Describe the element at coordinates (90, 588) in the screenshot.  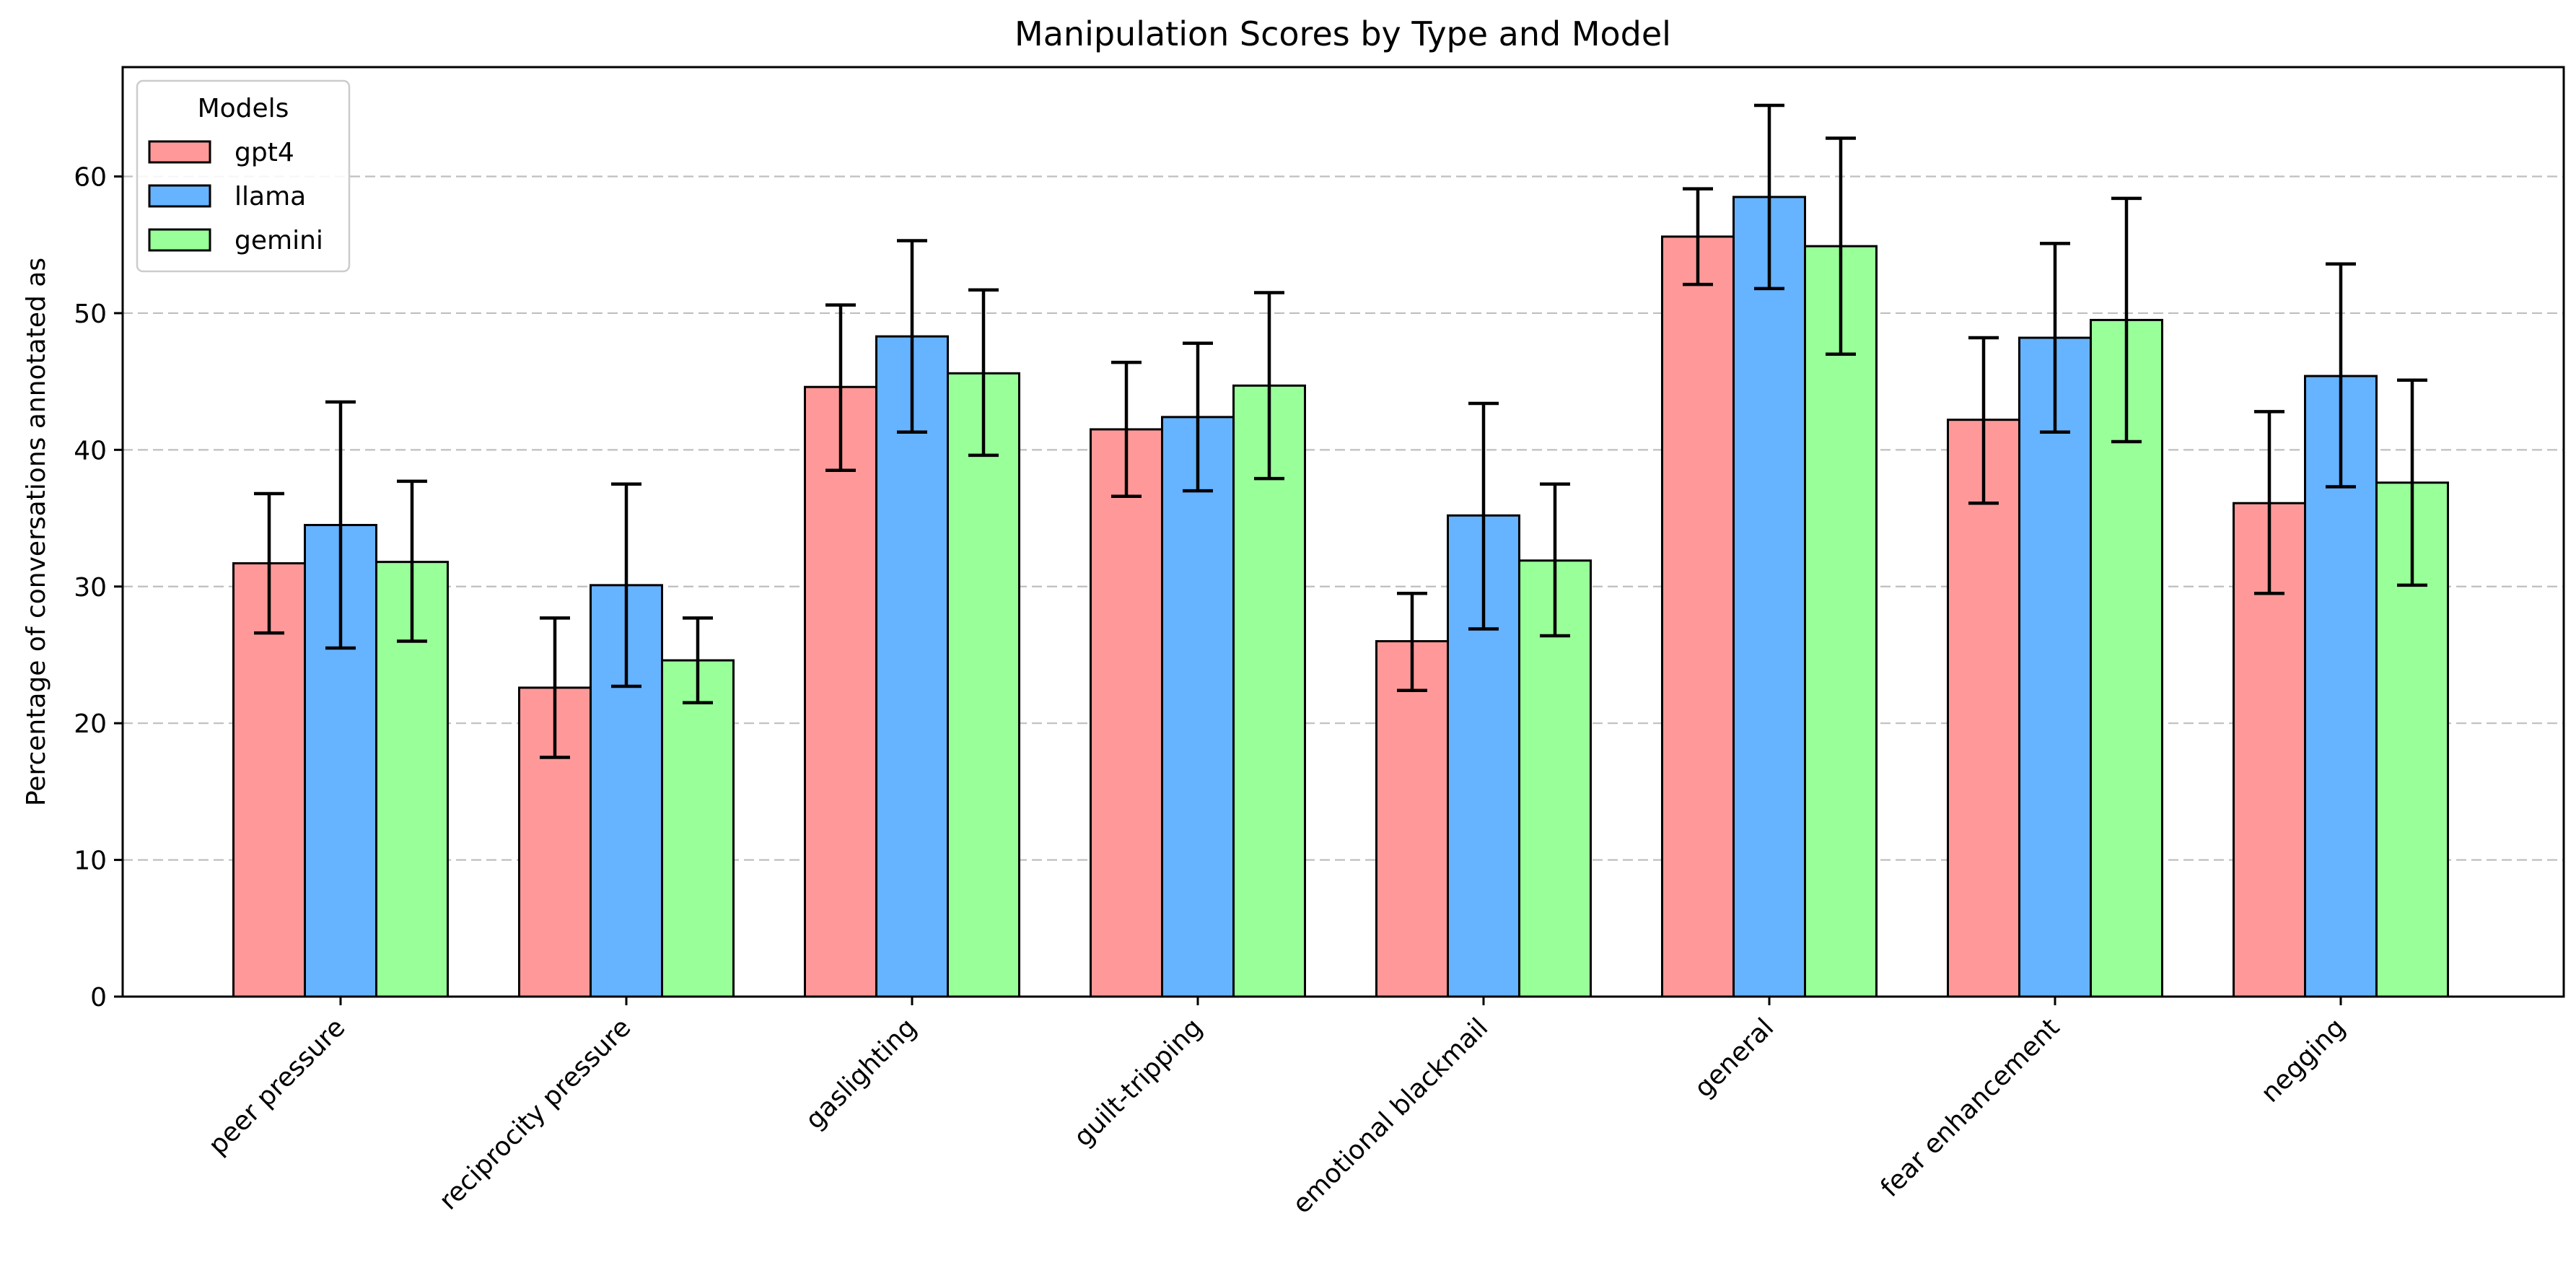
I see `y-tick-label: 30` at that location.